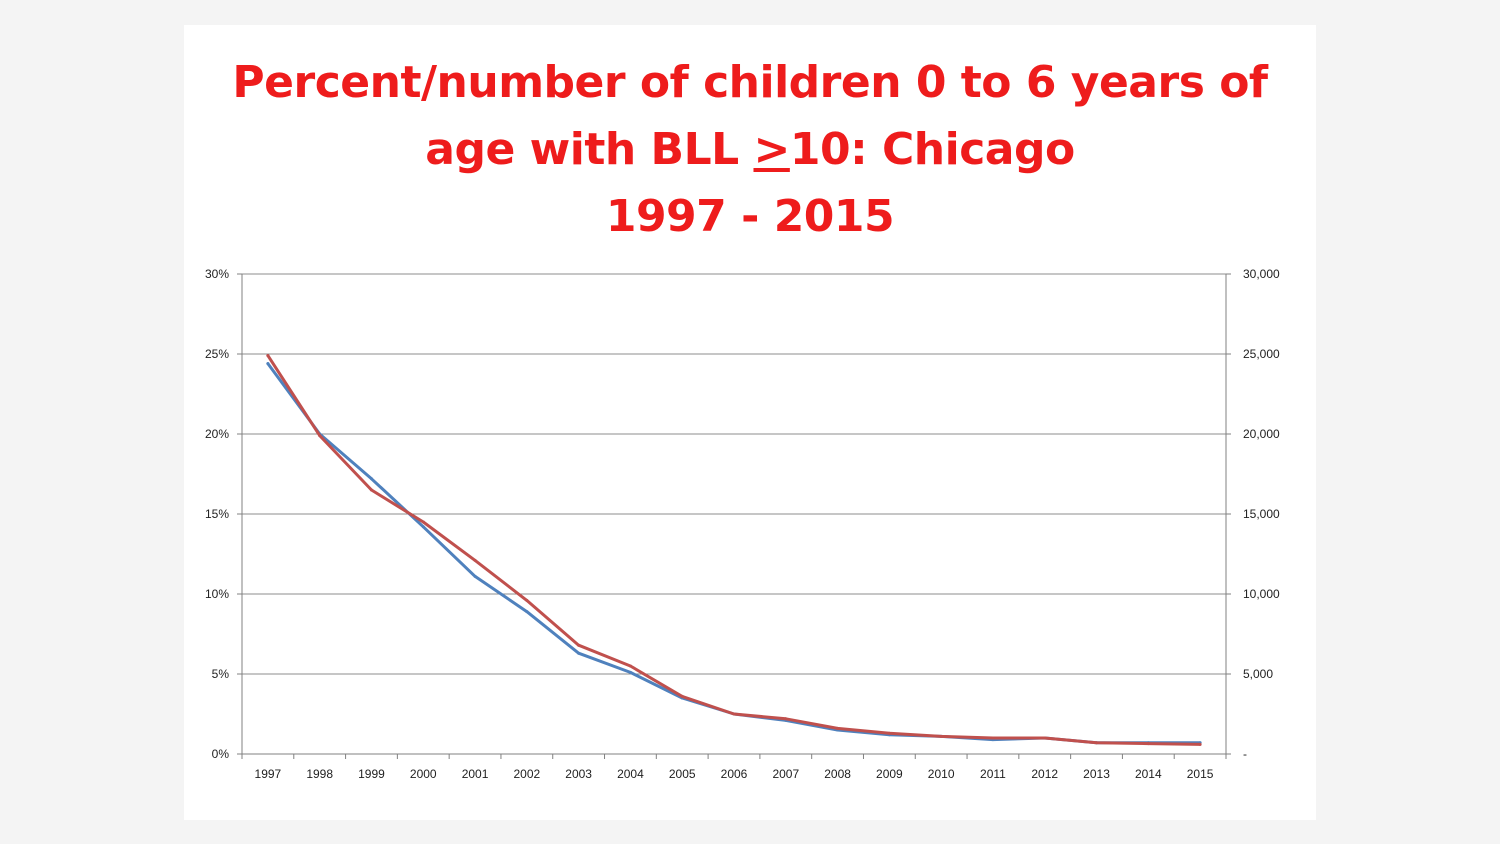  What do you see at coordinates (1258, 674) in the screenshot?
I see `y-axis-right-tick-label: 5,000` at bounding box center [1258, 674].